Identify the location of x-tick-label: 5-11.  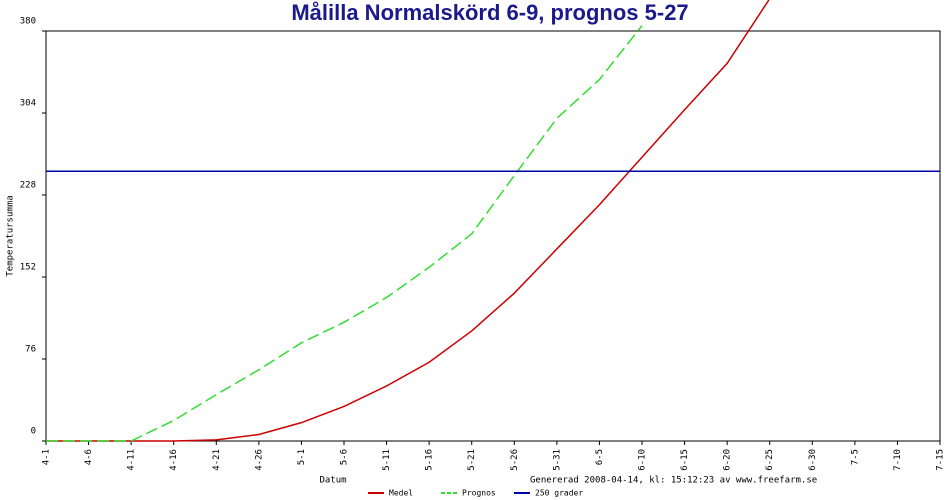
(387, 460).